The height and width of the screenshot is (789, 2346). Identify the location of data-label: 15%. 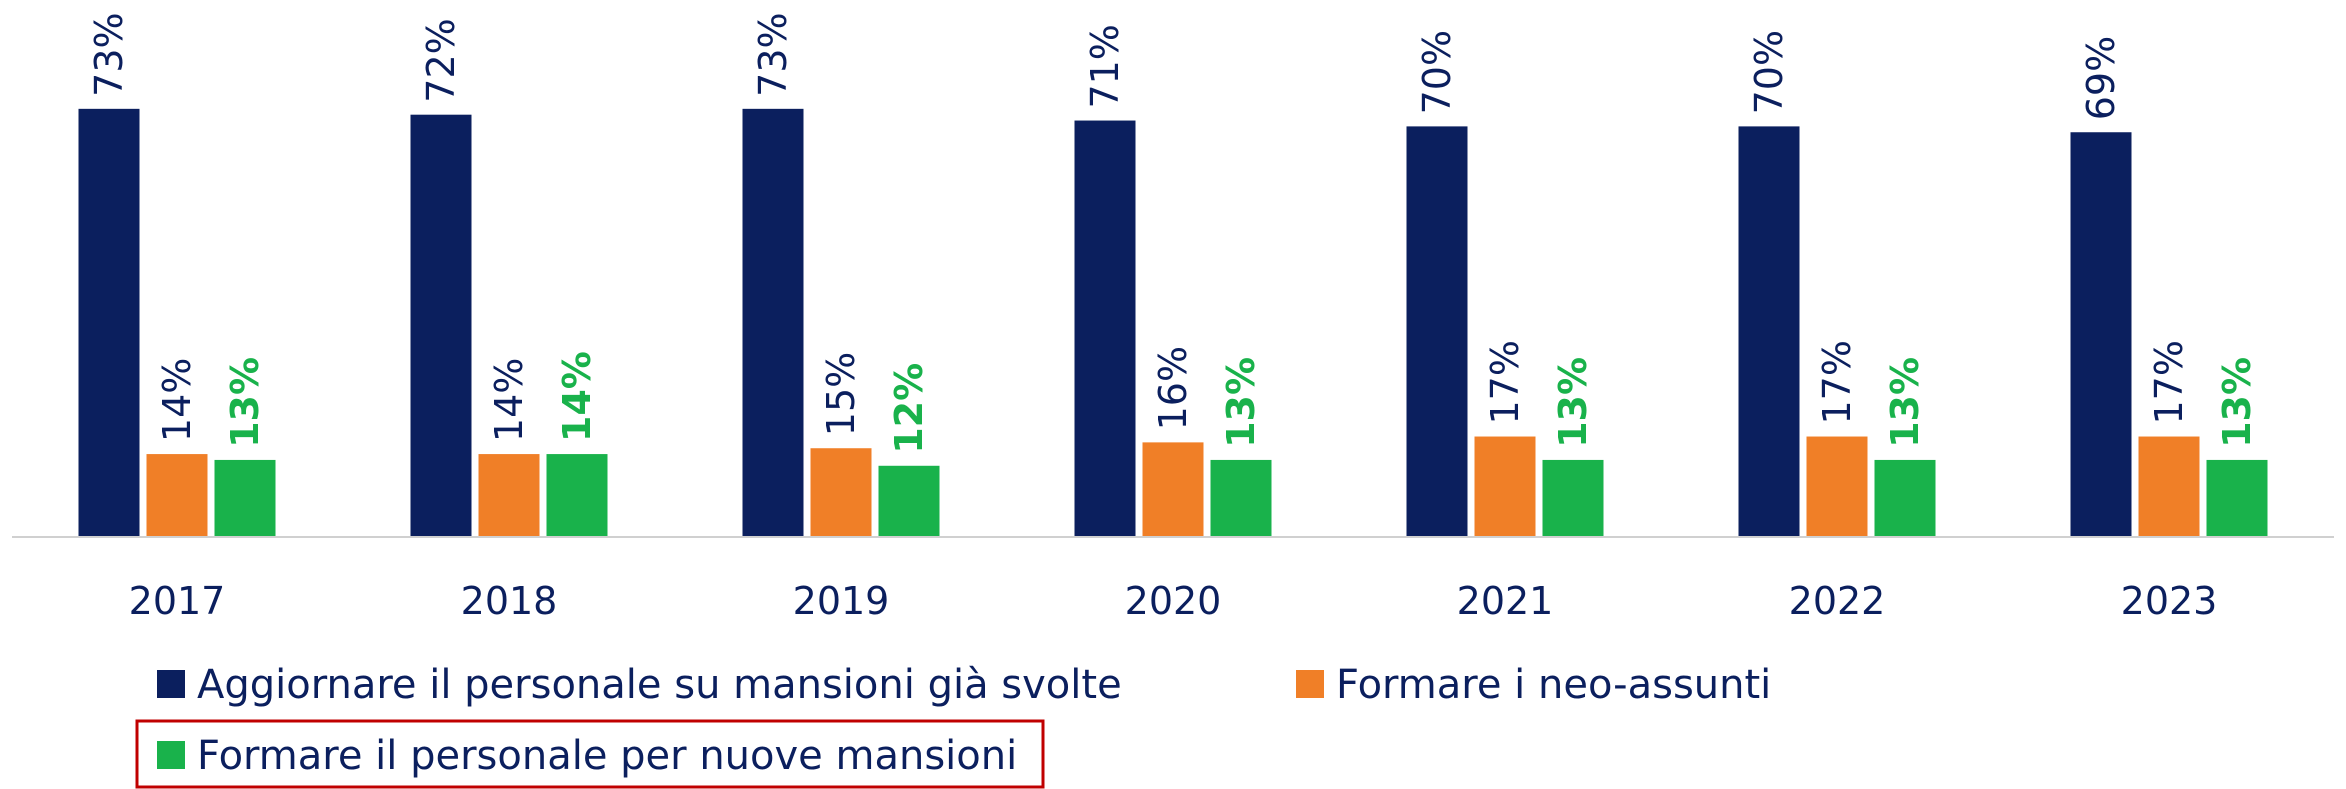
(841, 394).